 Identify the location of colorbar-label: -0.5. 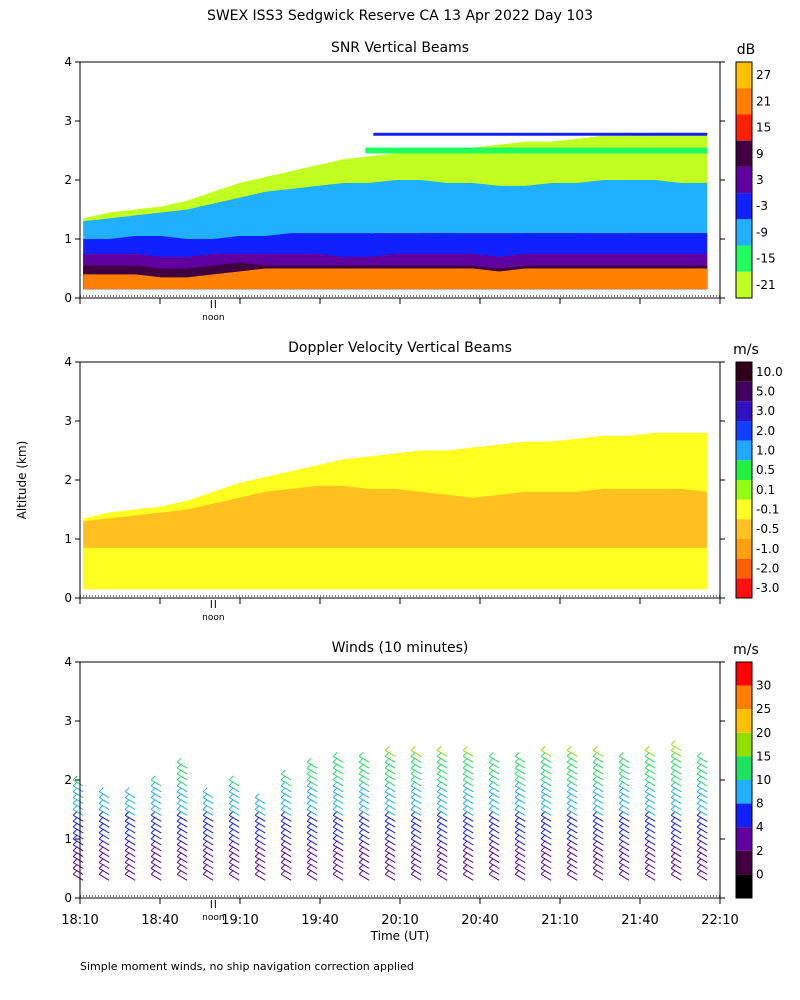
(767, 529).